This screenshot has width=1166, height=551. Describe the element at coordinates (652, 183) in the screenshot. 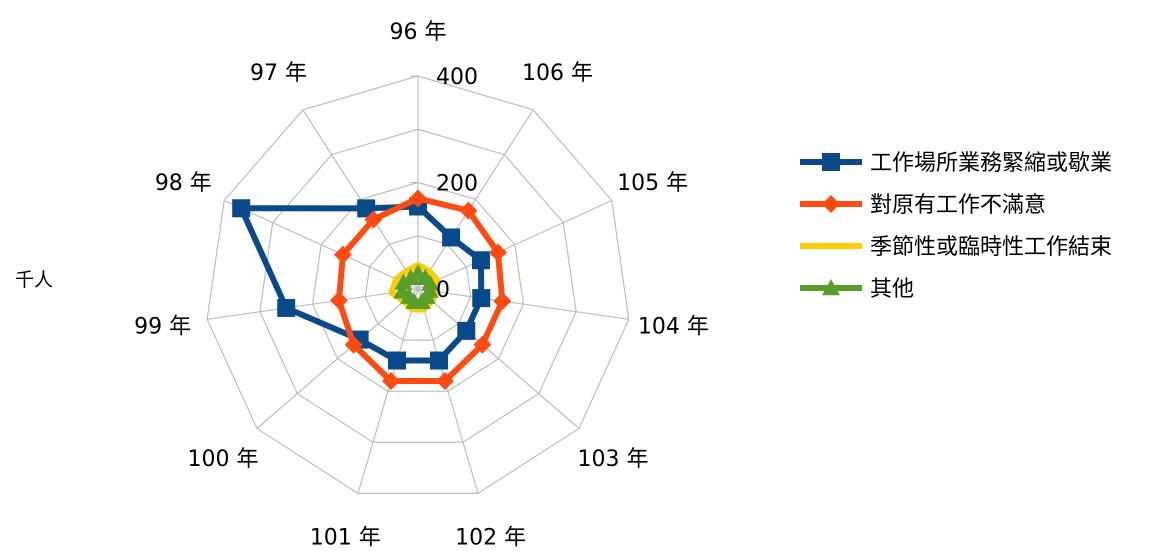

I see `category-label: 105 年` at that location.